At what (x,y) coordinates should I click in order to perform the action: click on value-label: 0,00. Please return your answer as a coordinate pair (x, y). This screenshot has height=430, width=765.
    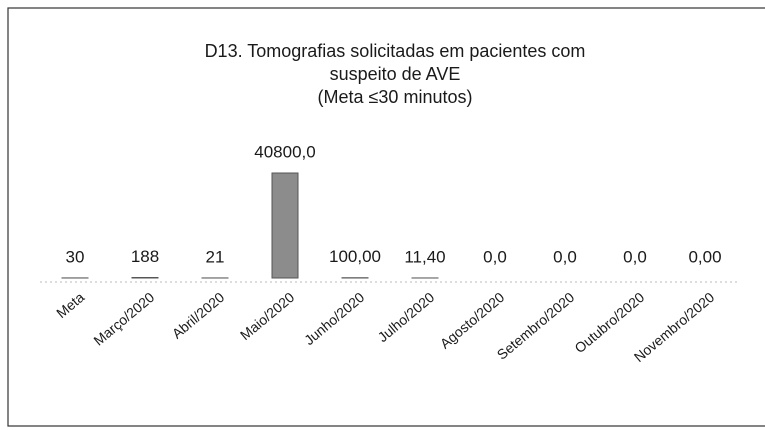
    Looking at the image, I should click on (704, 256).